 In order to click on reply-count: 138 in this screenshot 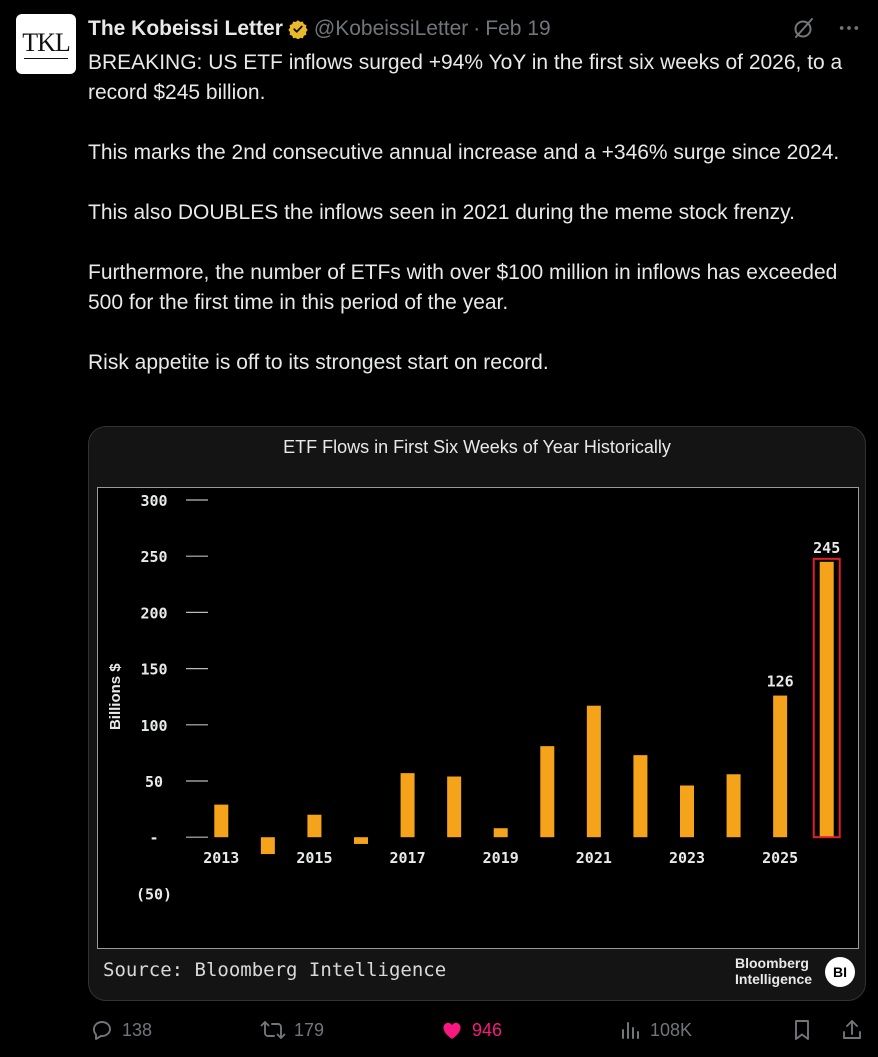, I will do `click(137, 1029)`.